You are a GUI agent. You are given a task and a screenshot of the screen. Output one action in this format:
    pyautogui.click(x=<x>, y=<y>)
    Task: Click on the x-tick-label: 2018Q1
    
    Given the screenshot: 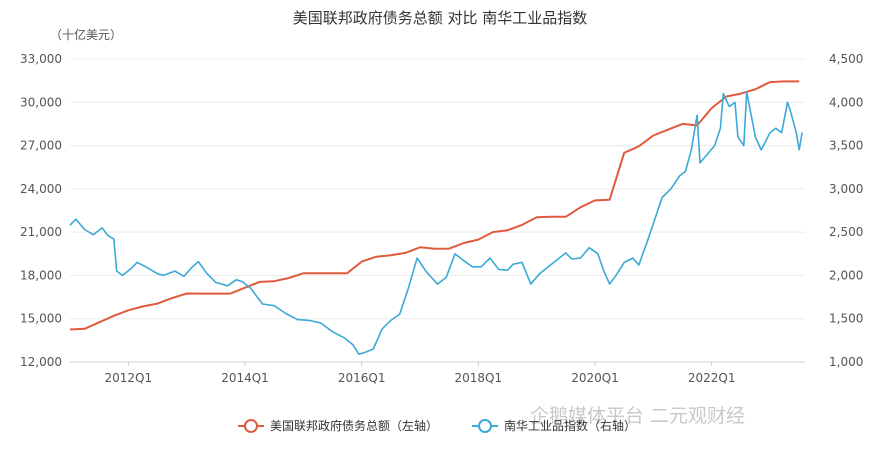 What is the action you would take?
    pyautogui.click(x=479, y=378)
    